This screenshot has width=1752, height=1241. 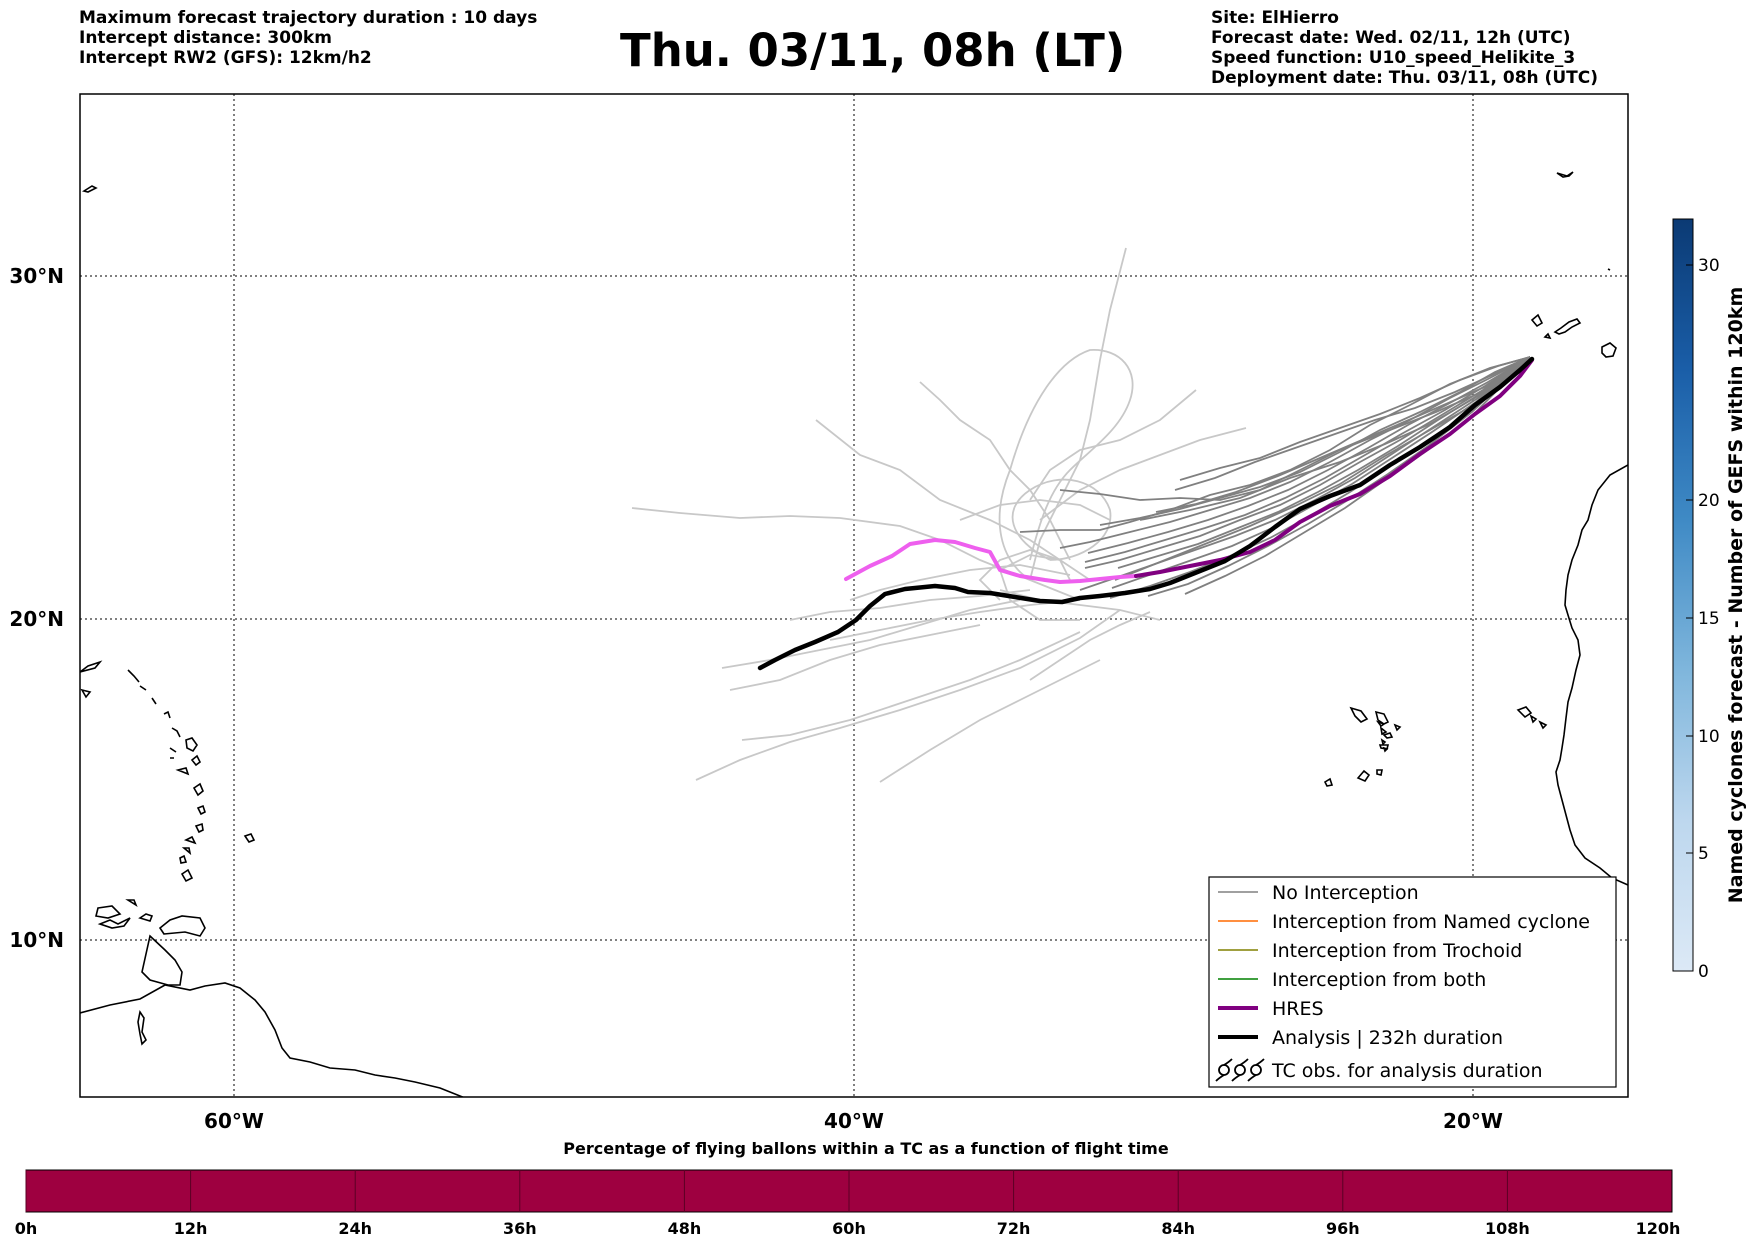 I want to click on lon-label-60w: 60°W, so click(x=234, y=1121).